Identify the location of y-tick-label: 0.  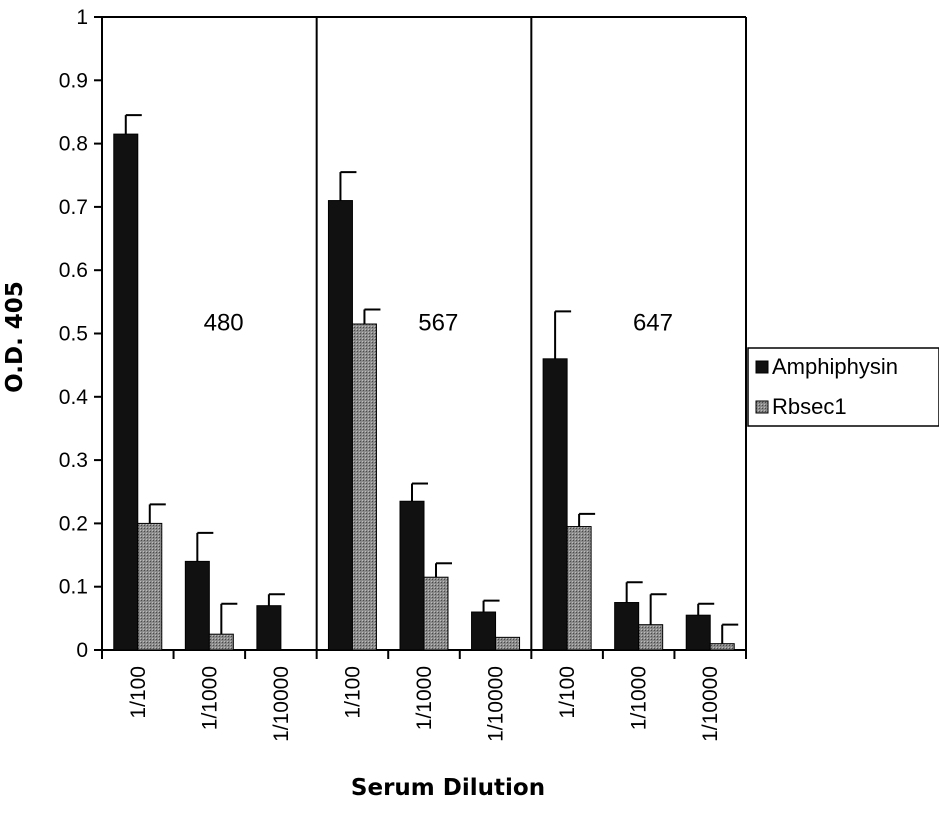
(82, 650).